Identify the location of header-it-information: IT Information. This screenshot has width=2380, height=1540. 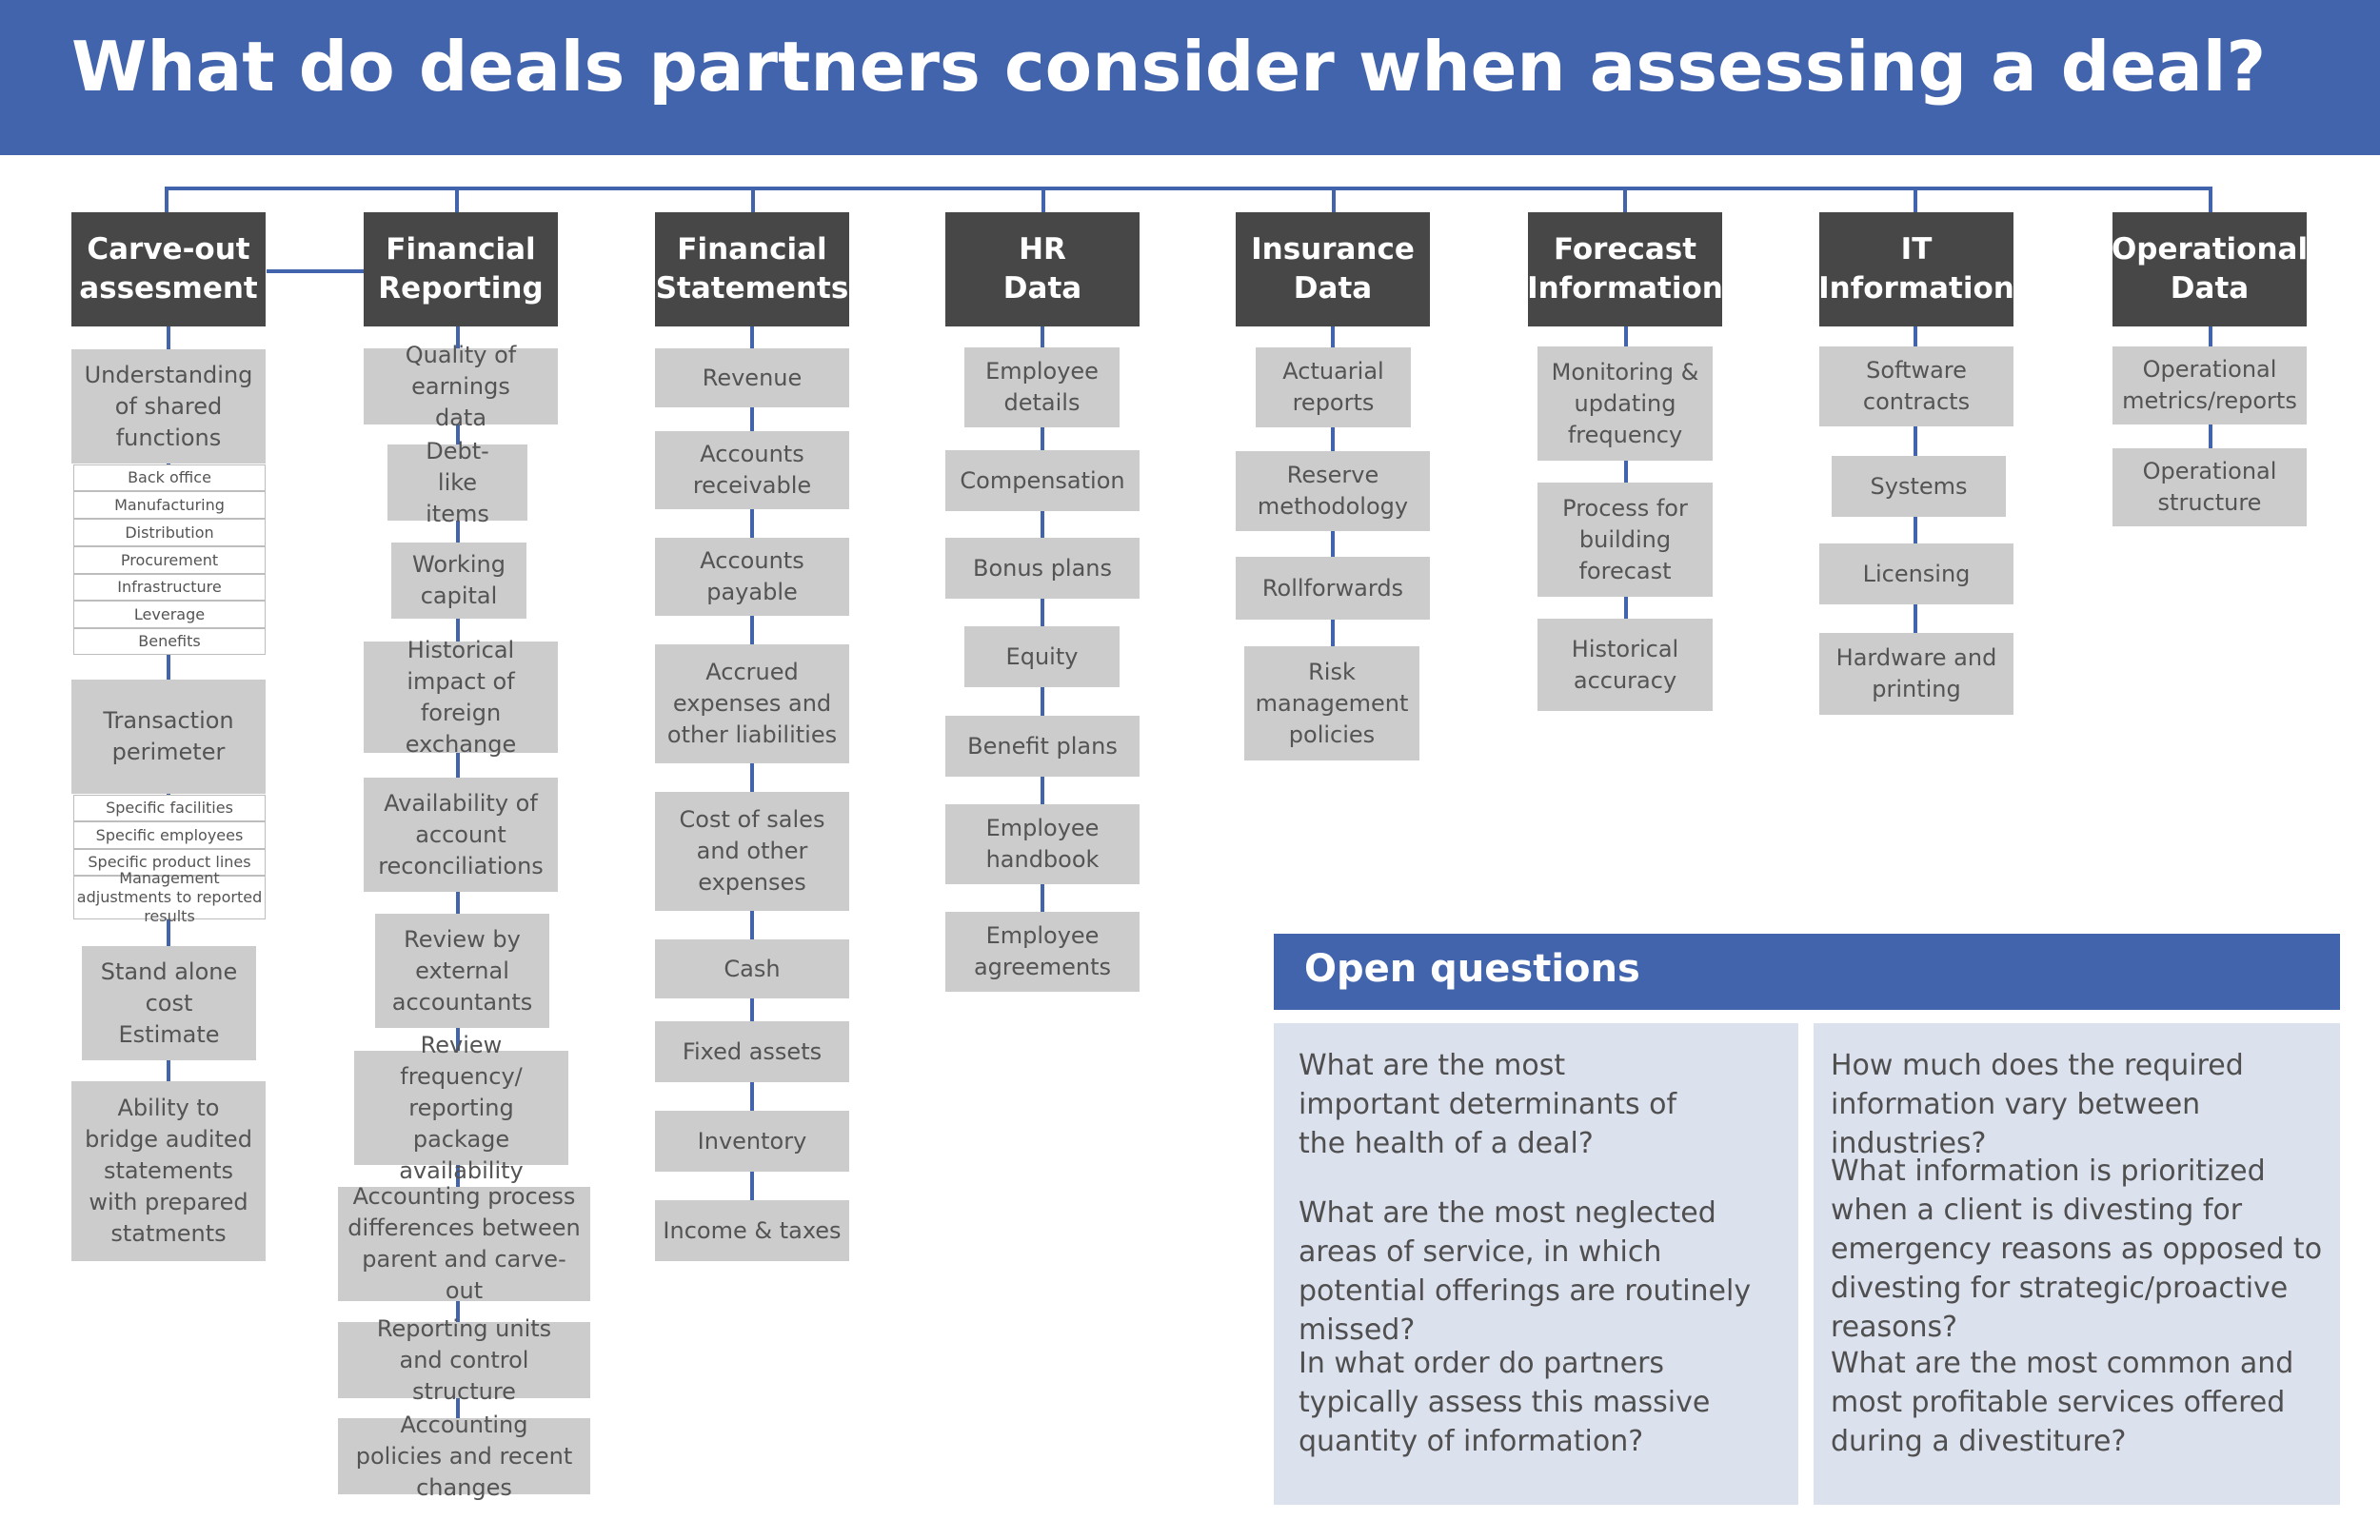
(1916, 269).